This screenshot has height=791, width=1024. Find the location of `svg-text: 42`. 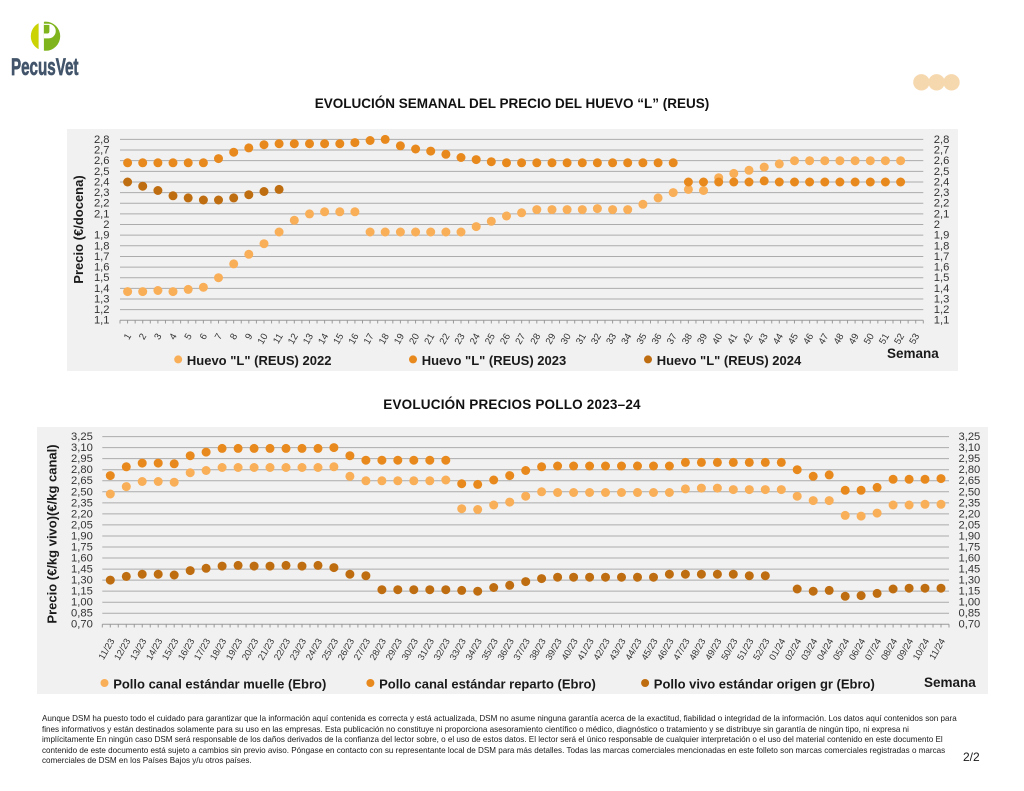

svg-text: 42 is located at coordinates (748, 339).